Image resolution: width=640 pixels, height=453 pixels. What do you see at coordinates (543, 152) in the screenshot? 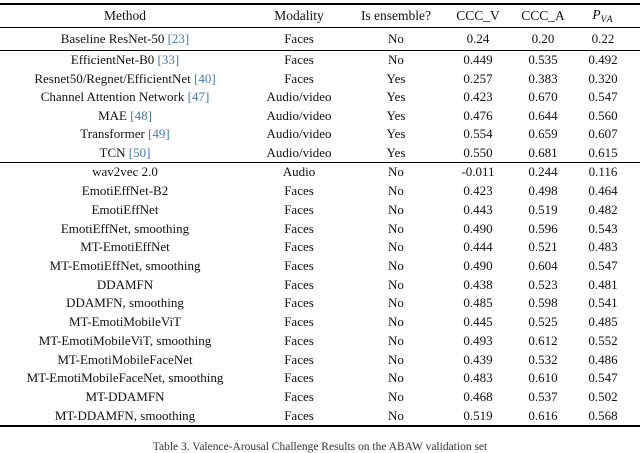
I see `ccc-a-cell: 0.681` at bounding box center [543, 152].